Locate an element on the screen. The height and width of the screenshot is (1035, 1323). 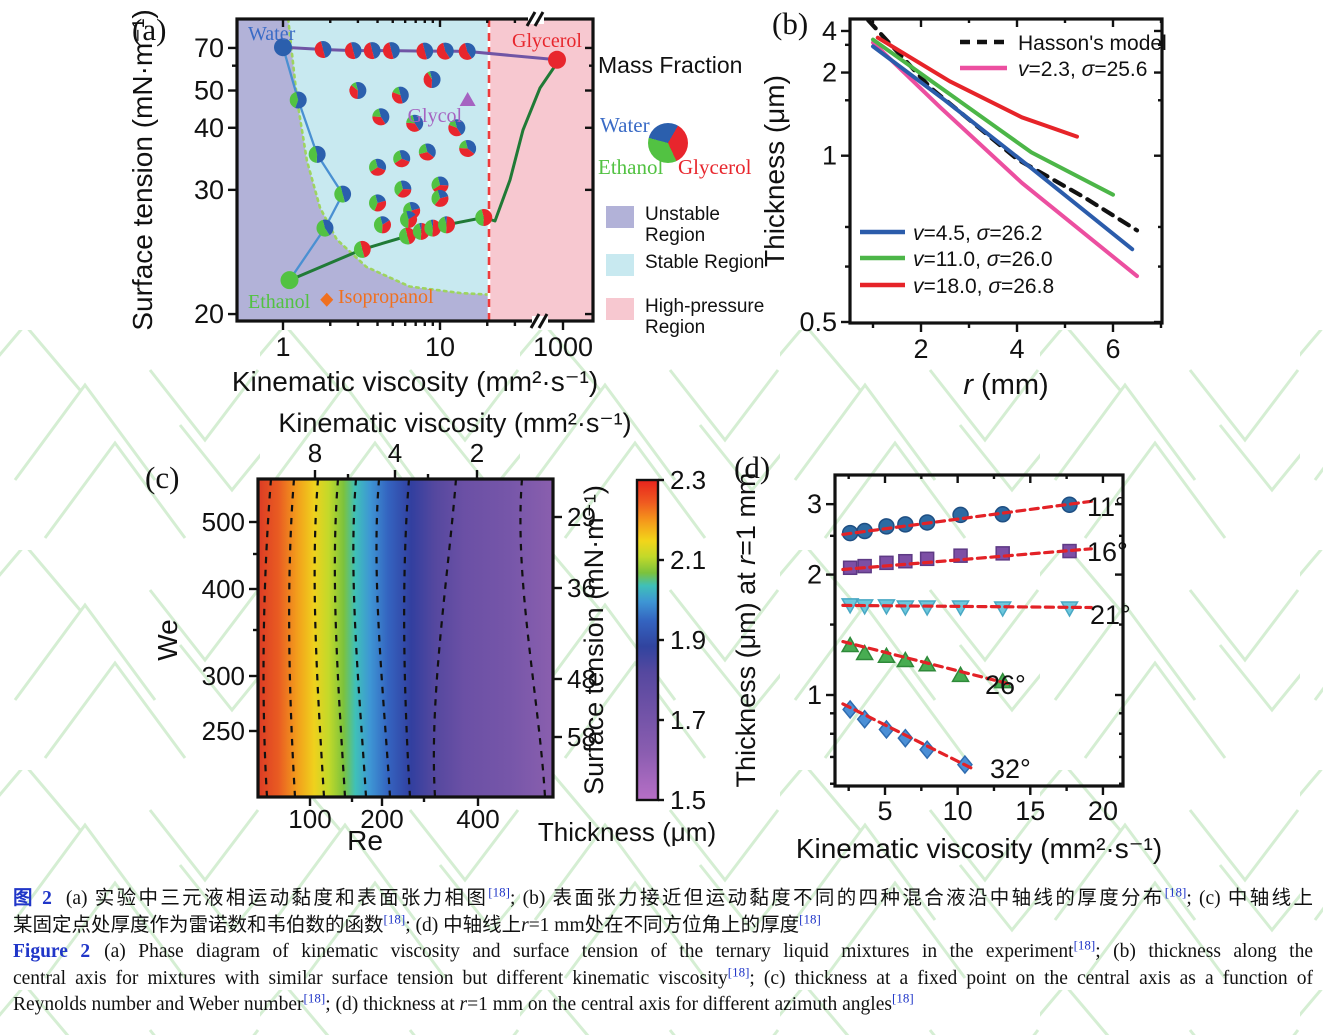
high-pressure-region-swatch is located at coordinates (620, 309).